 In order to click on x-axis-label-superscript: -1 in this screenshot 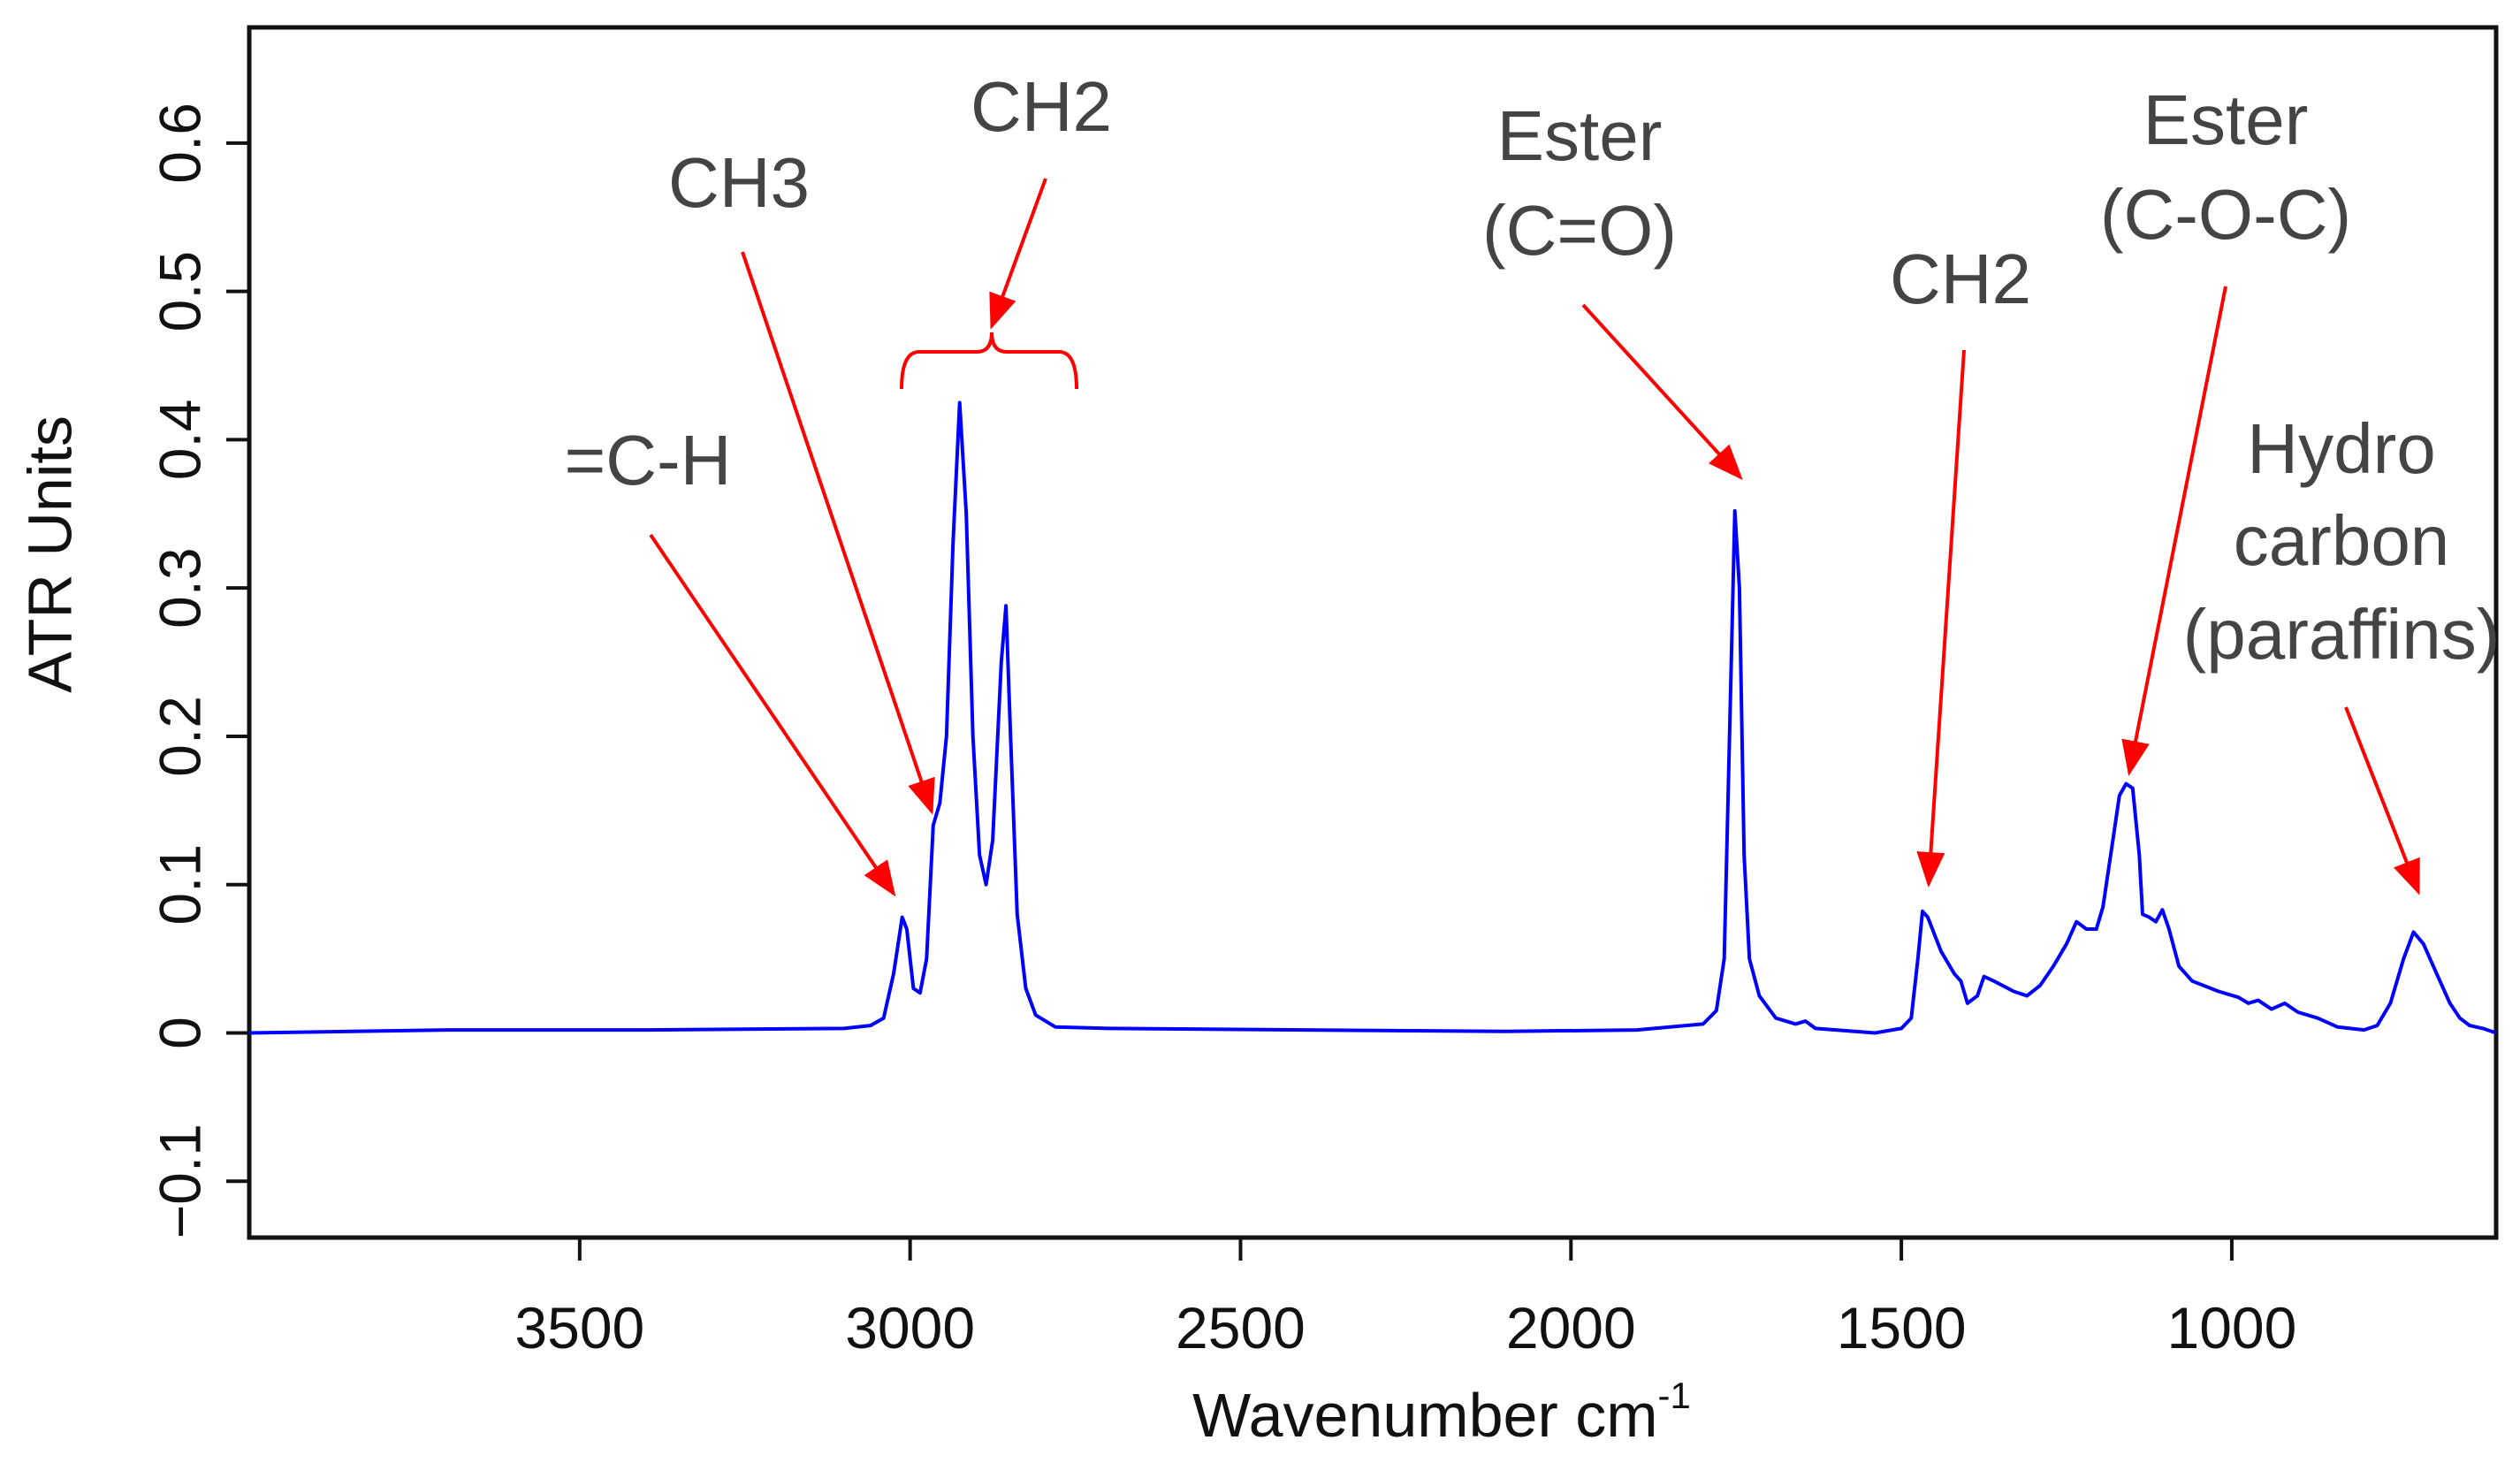, I will do `click(1674, 1395)`.